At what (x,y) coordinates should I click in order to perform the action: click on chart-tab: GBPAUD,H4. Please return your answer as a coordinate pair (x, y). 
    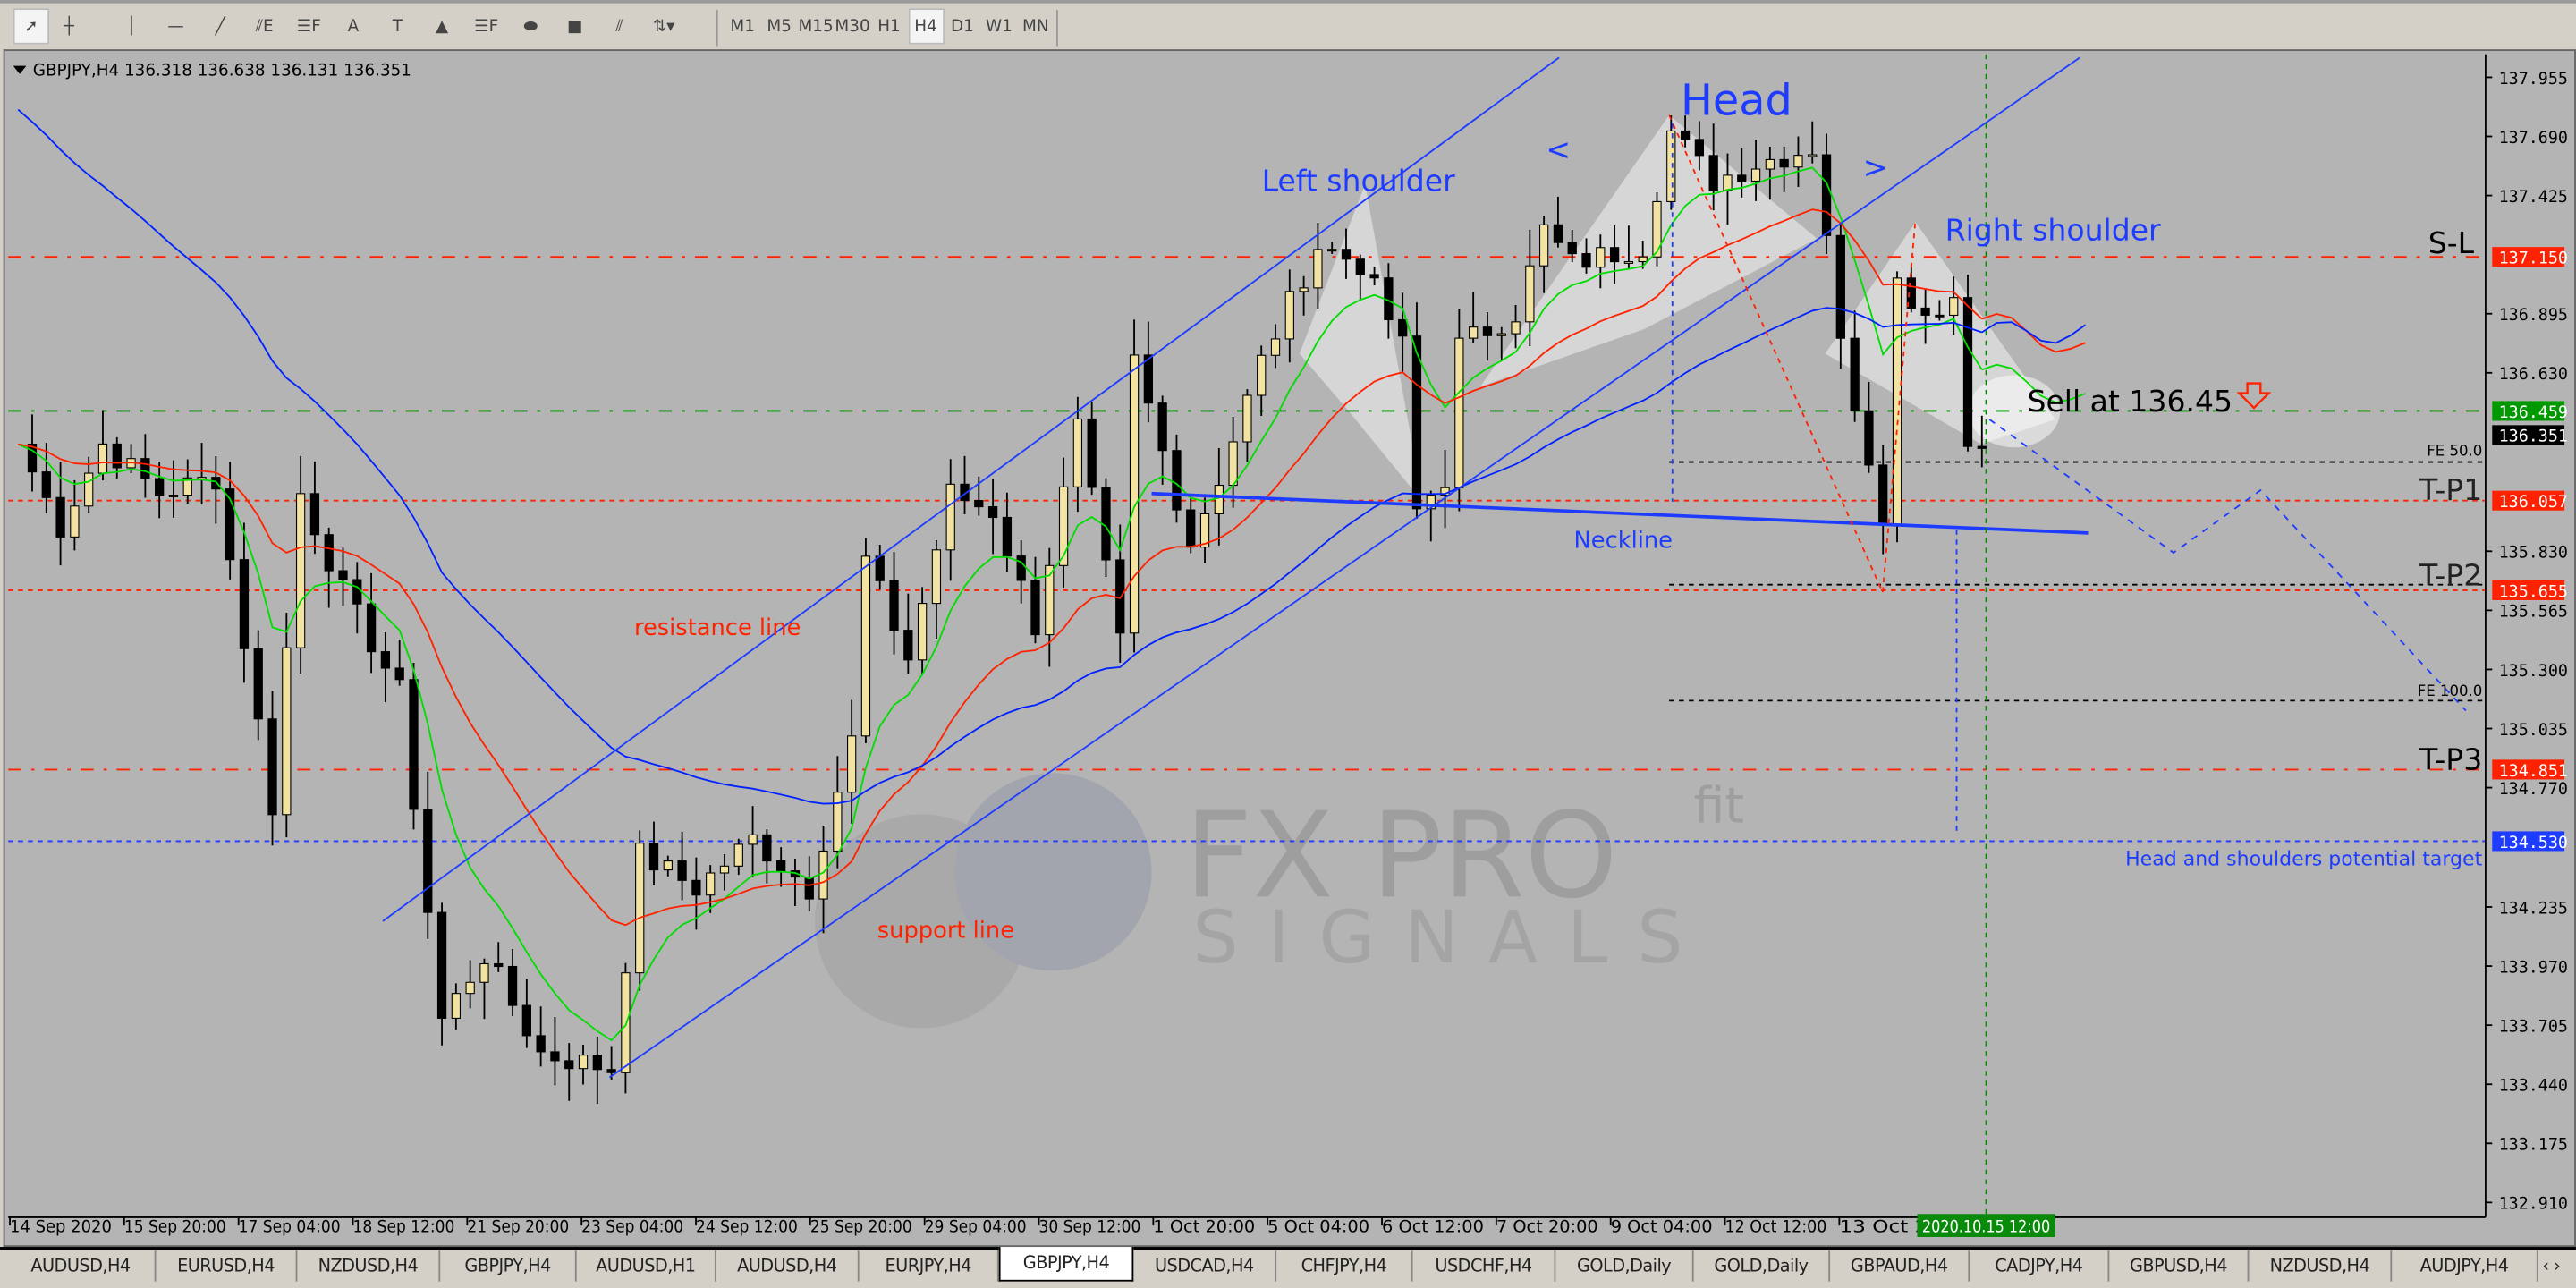
    Looking at the image, I should click on (1900, 1266).